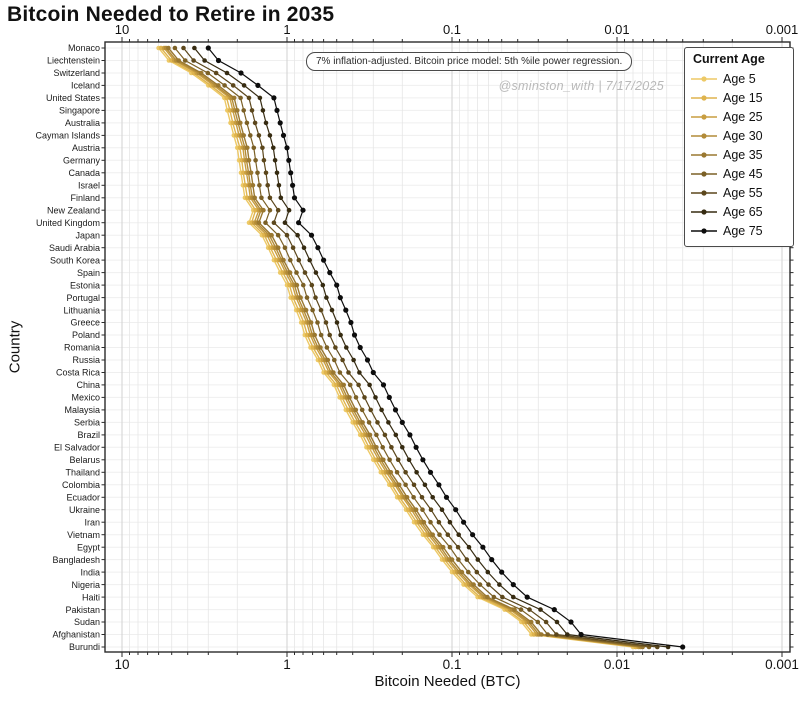 The width and height of the screenshot is (800, 707). Describe the element at coordinates (84, 647) in the screenshot. I see `country-tick-label: Burundi` at that location.